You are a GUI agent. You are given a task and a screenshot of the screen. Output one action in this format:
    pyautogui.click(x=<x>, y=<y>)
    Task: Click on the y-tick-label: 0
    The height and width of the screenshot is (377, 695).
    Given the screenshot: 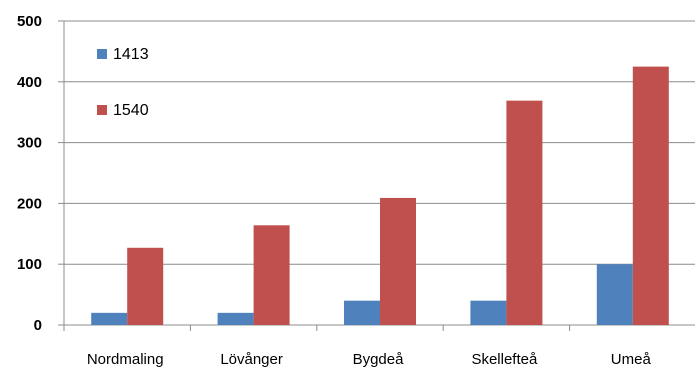 What is the action you would take?
    pyautogui.click(x=38, y=325)
    